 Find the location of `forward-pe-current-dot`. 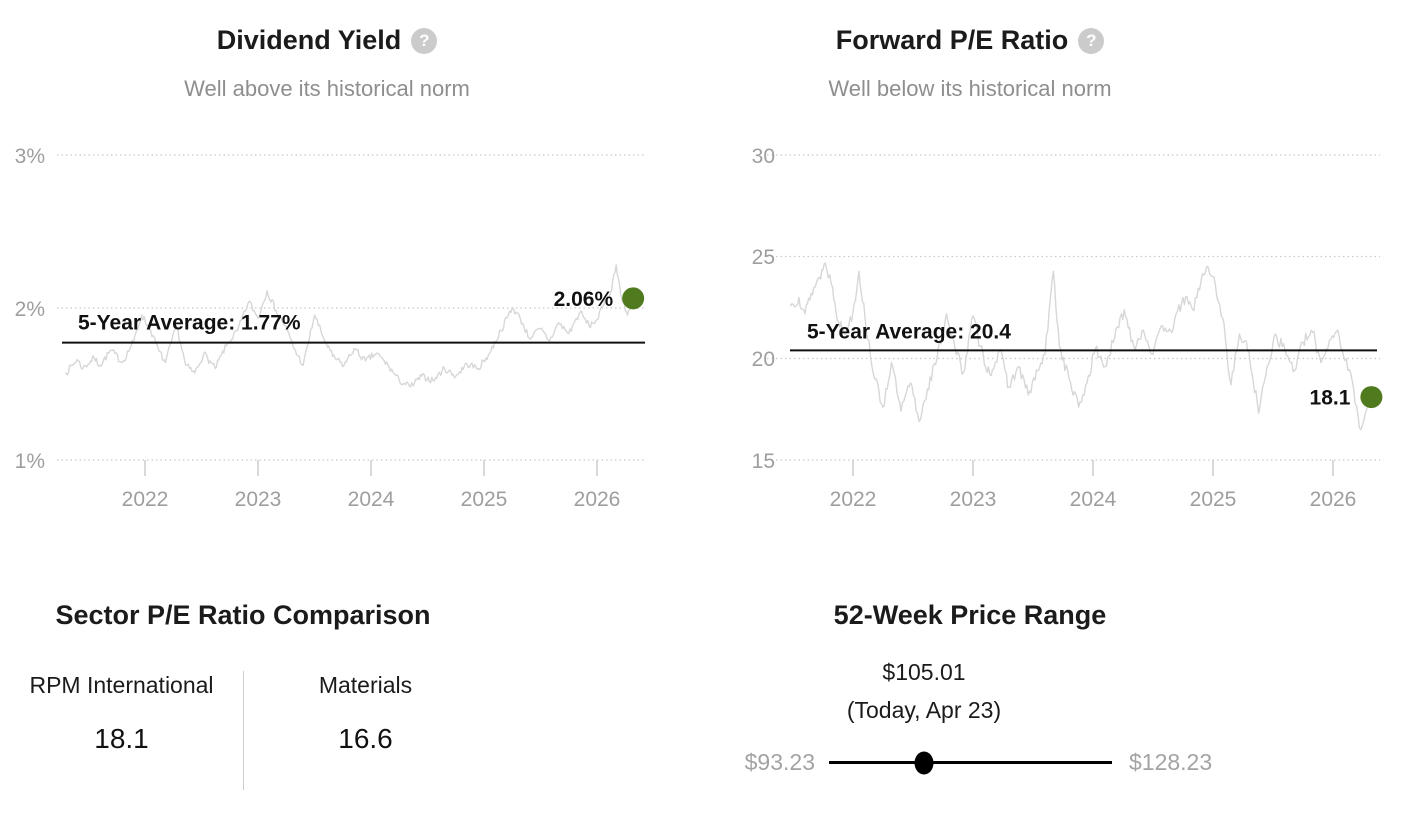

forward-pe-current-dot is located at coordinates (1371, 397).